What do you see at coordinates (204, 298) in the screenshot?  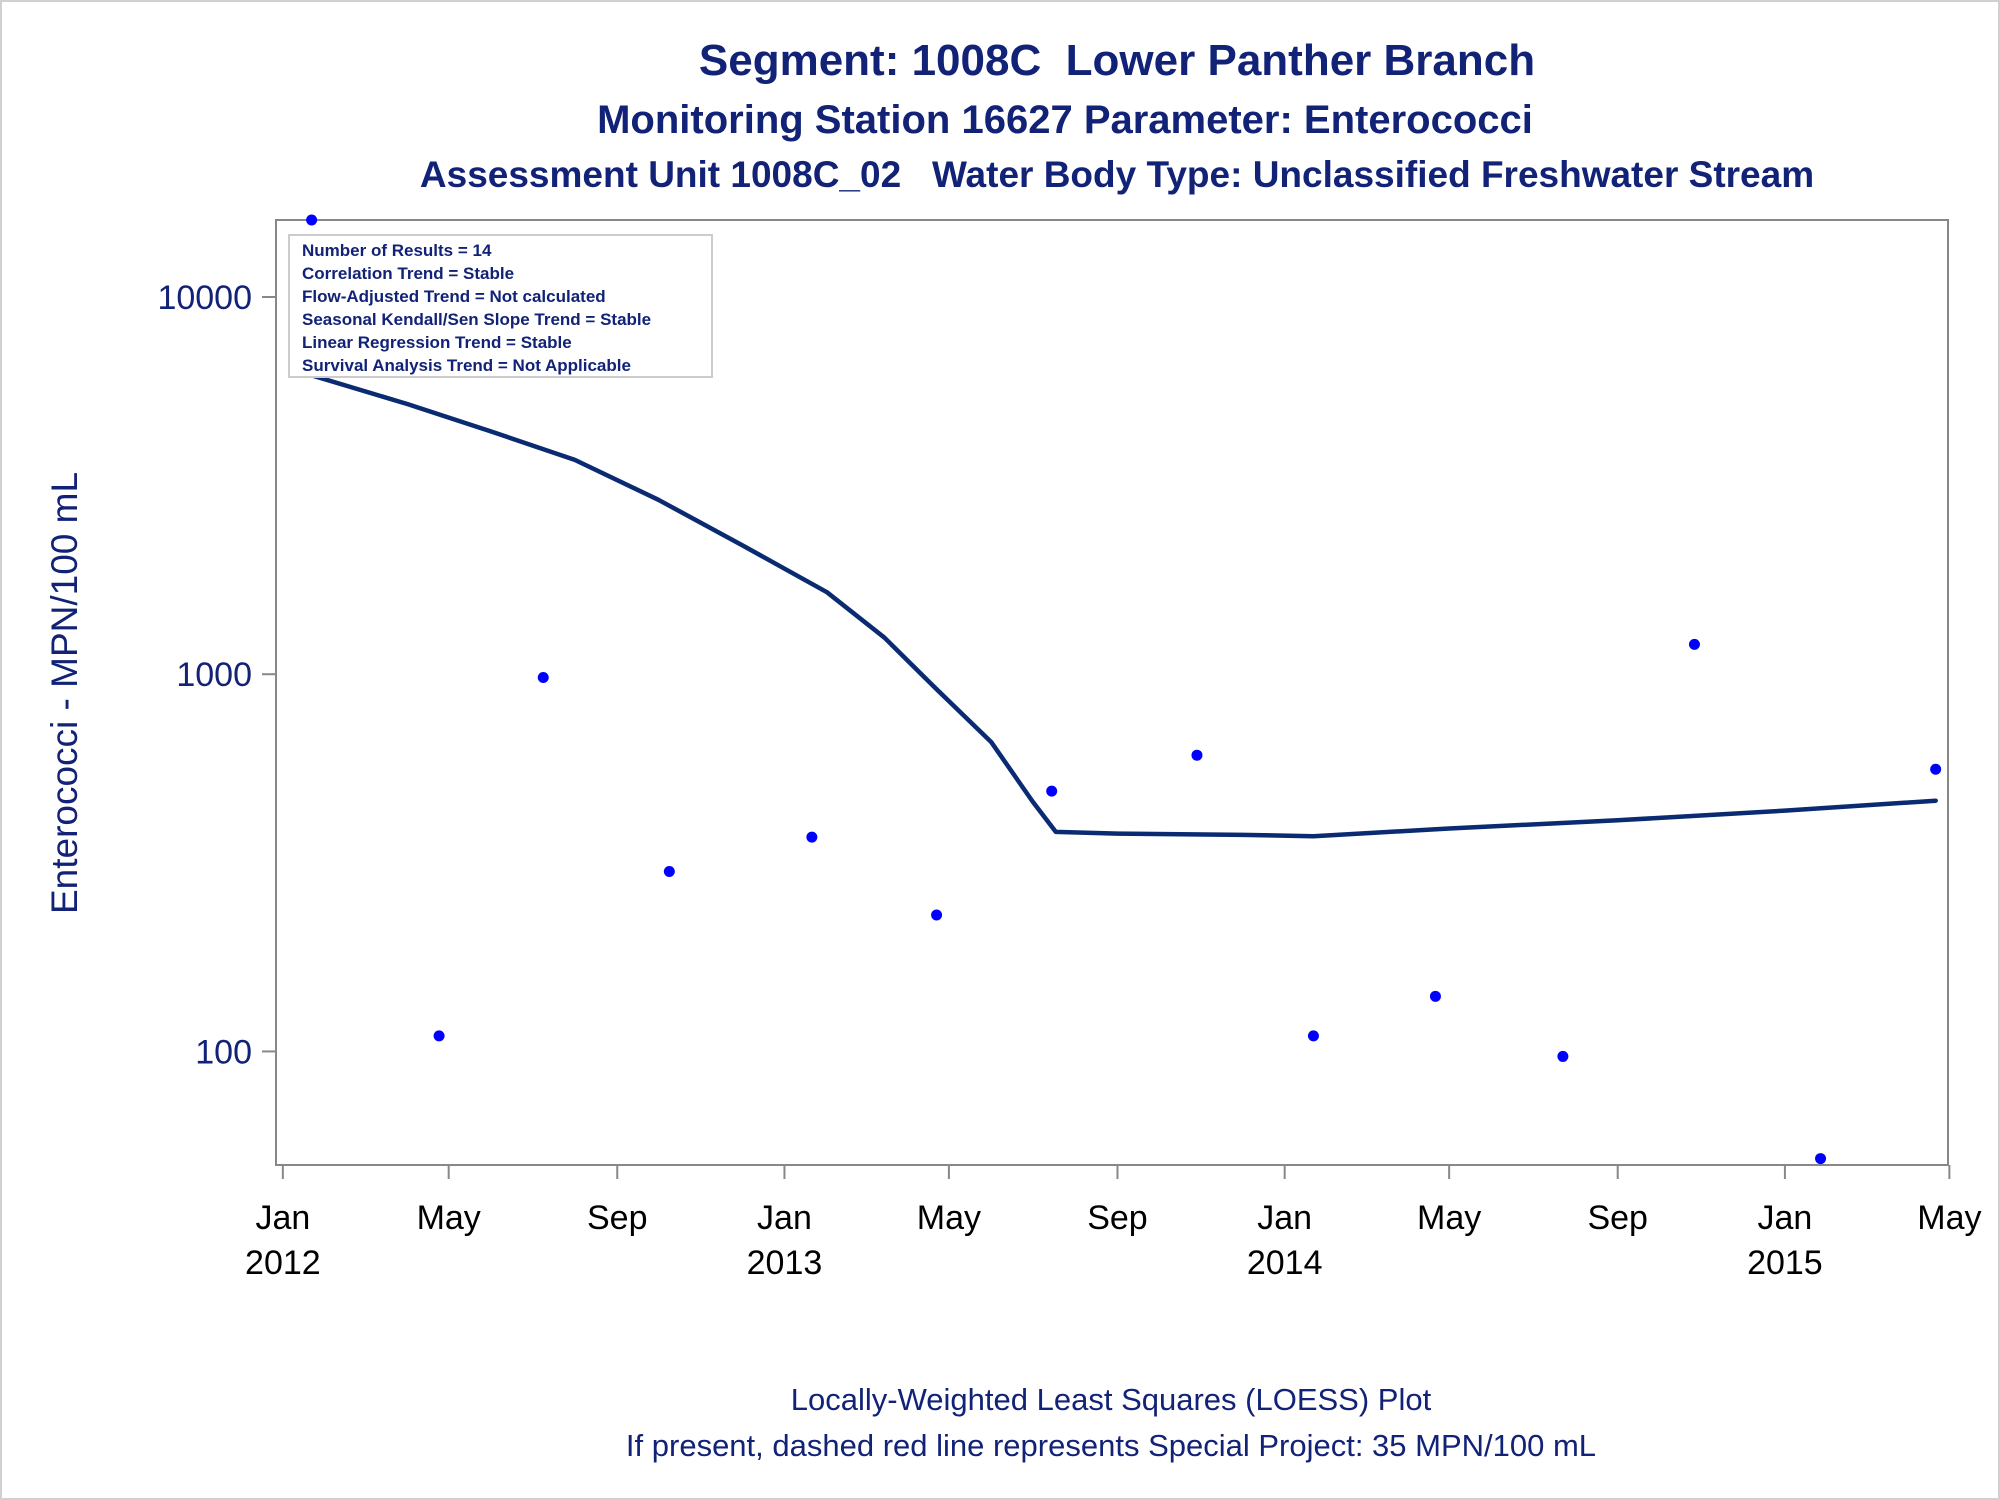 I see `y-tick-label: 10000` at bounding box center [204, 298].